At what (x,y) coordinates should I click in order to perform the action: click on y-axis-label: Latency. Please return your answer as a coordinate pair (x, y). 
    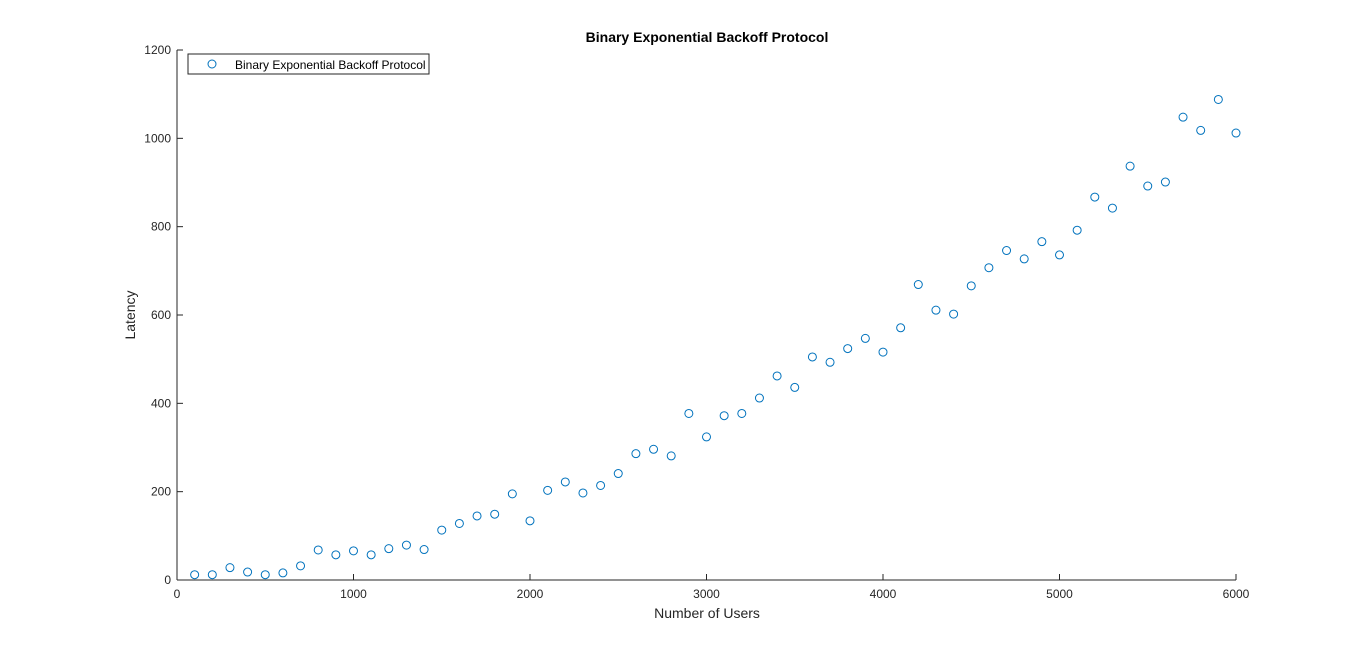
    Looking at the image, I should click on (130, 314).